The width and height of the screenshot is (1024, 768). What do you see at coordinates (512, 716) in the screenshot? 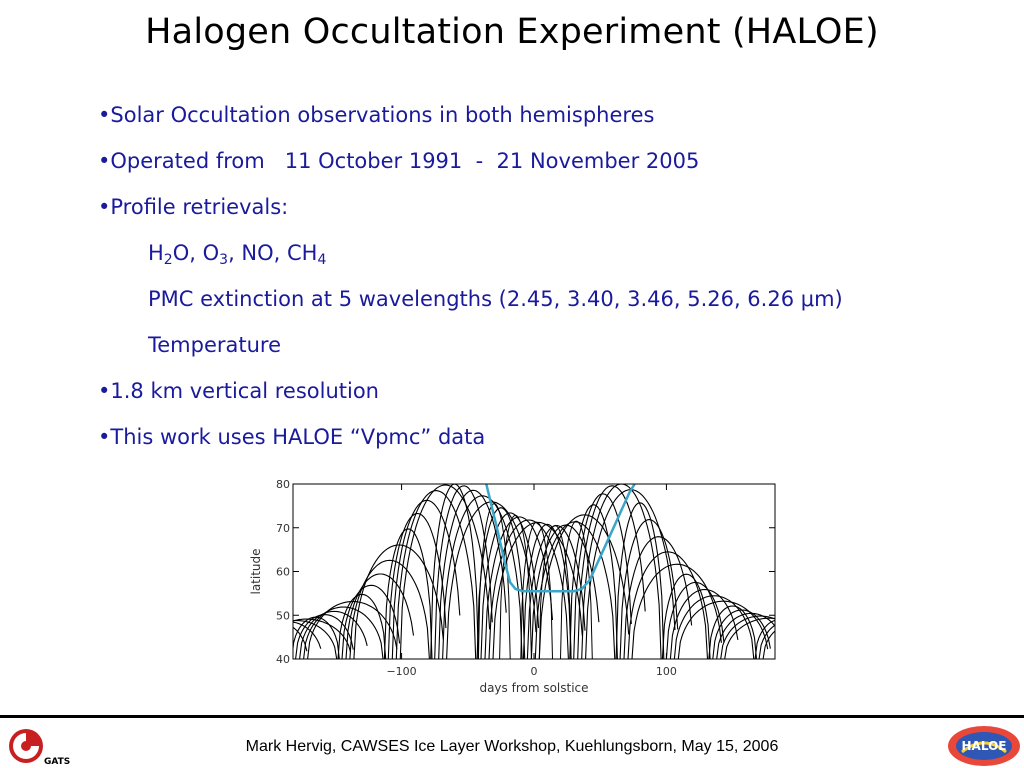
I see `footer-divider` at bounding box center [512, 716].